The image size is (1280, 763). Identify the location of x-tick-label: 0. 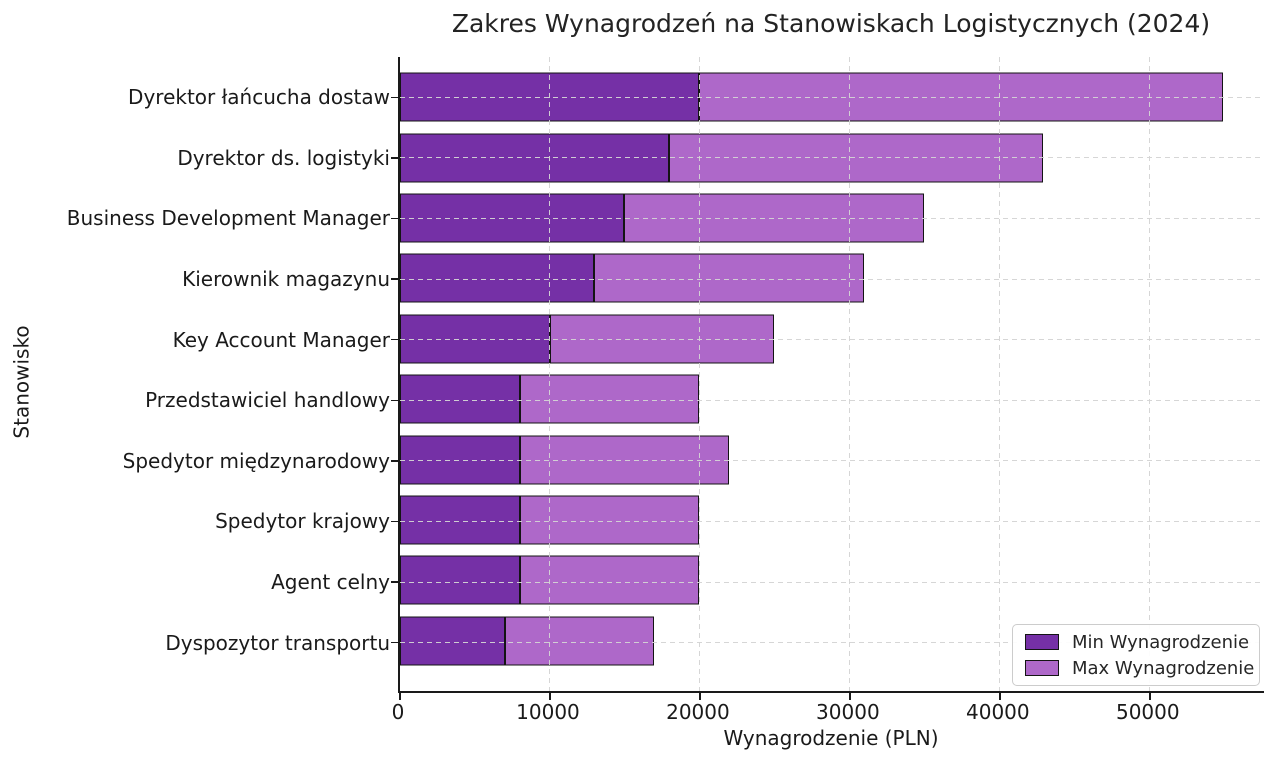
(398, 712).